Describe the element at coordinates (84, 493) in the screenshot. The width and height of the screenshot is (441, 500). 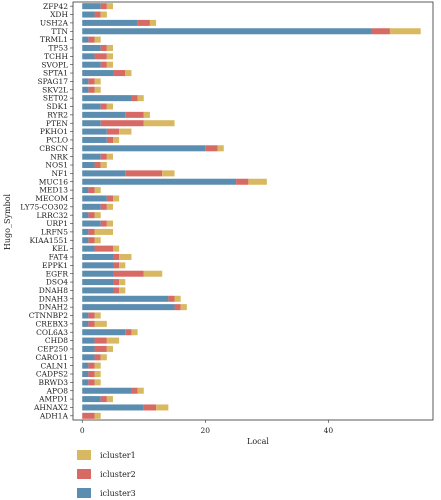
I see `legend-swatch-icluster3` at that location.